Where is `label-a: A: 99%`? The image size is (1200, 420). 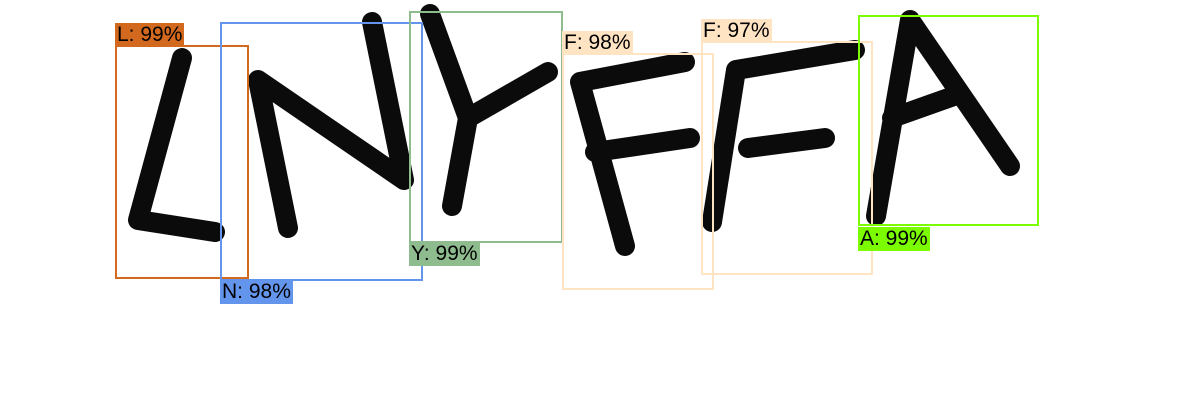
label-a: A: 99% is located at coordinates (894, 239).